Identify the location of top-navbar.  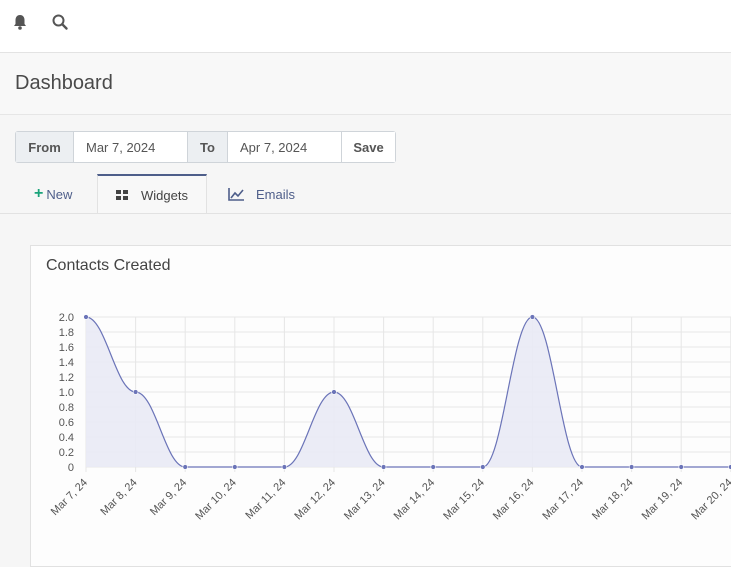
(365, 26).